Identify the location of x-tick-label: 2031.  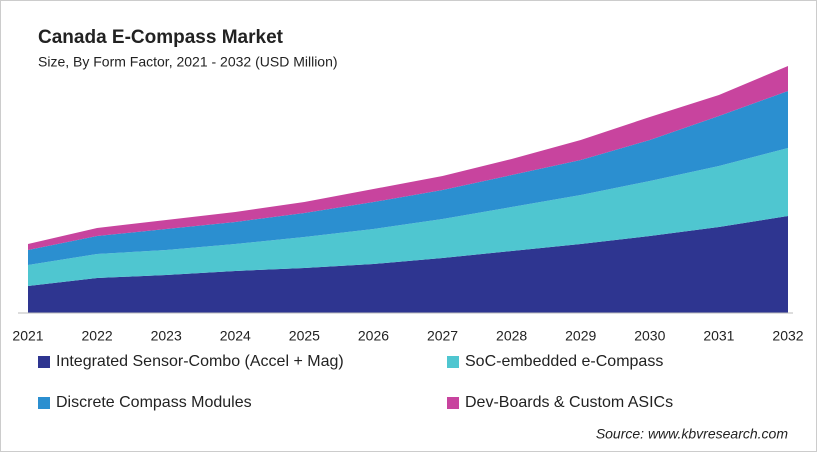
(718, 336).